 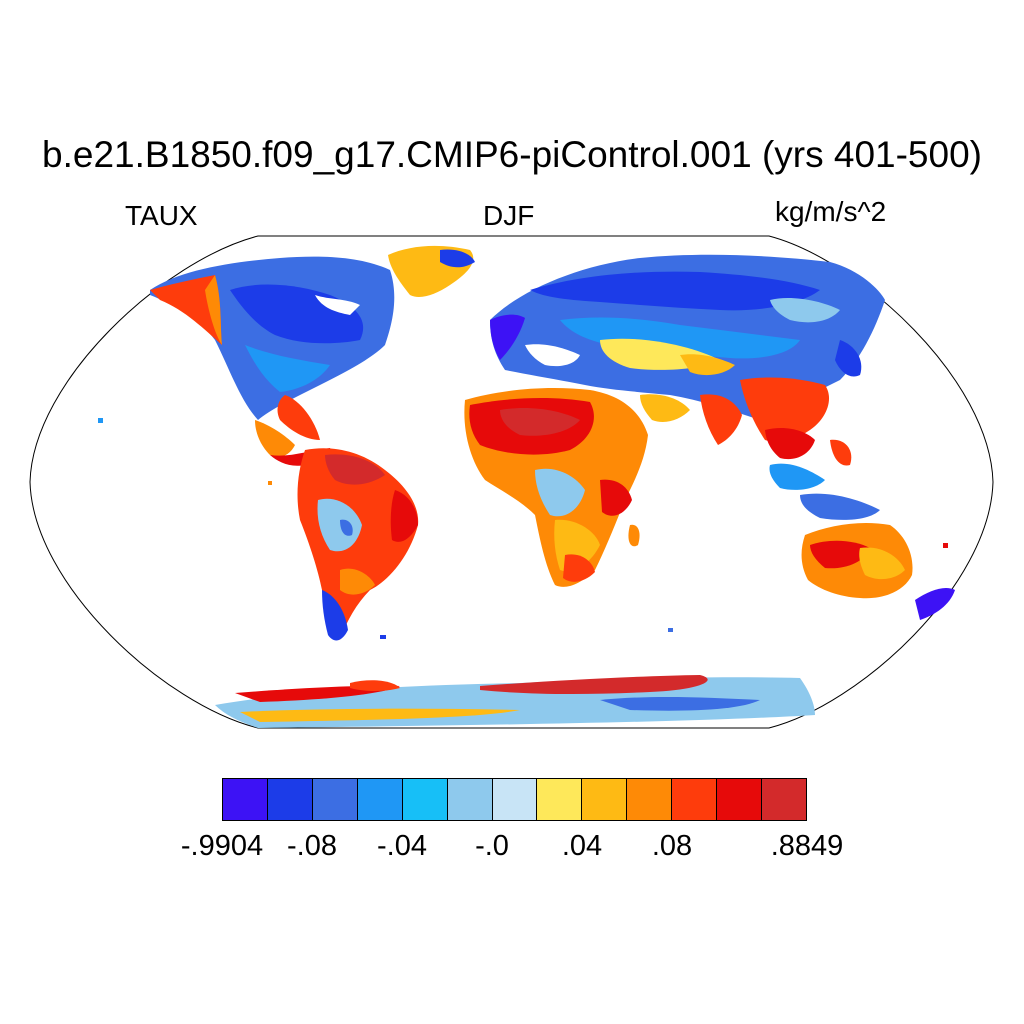 I want to click on colorbar-tick-label: .08, so click(x=672, y=846).